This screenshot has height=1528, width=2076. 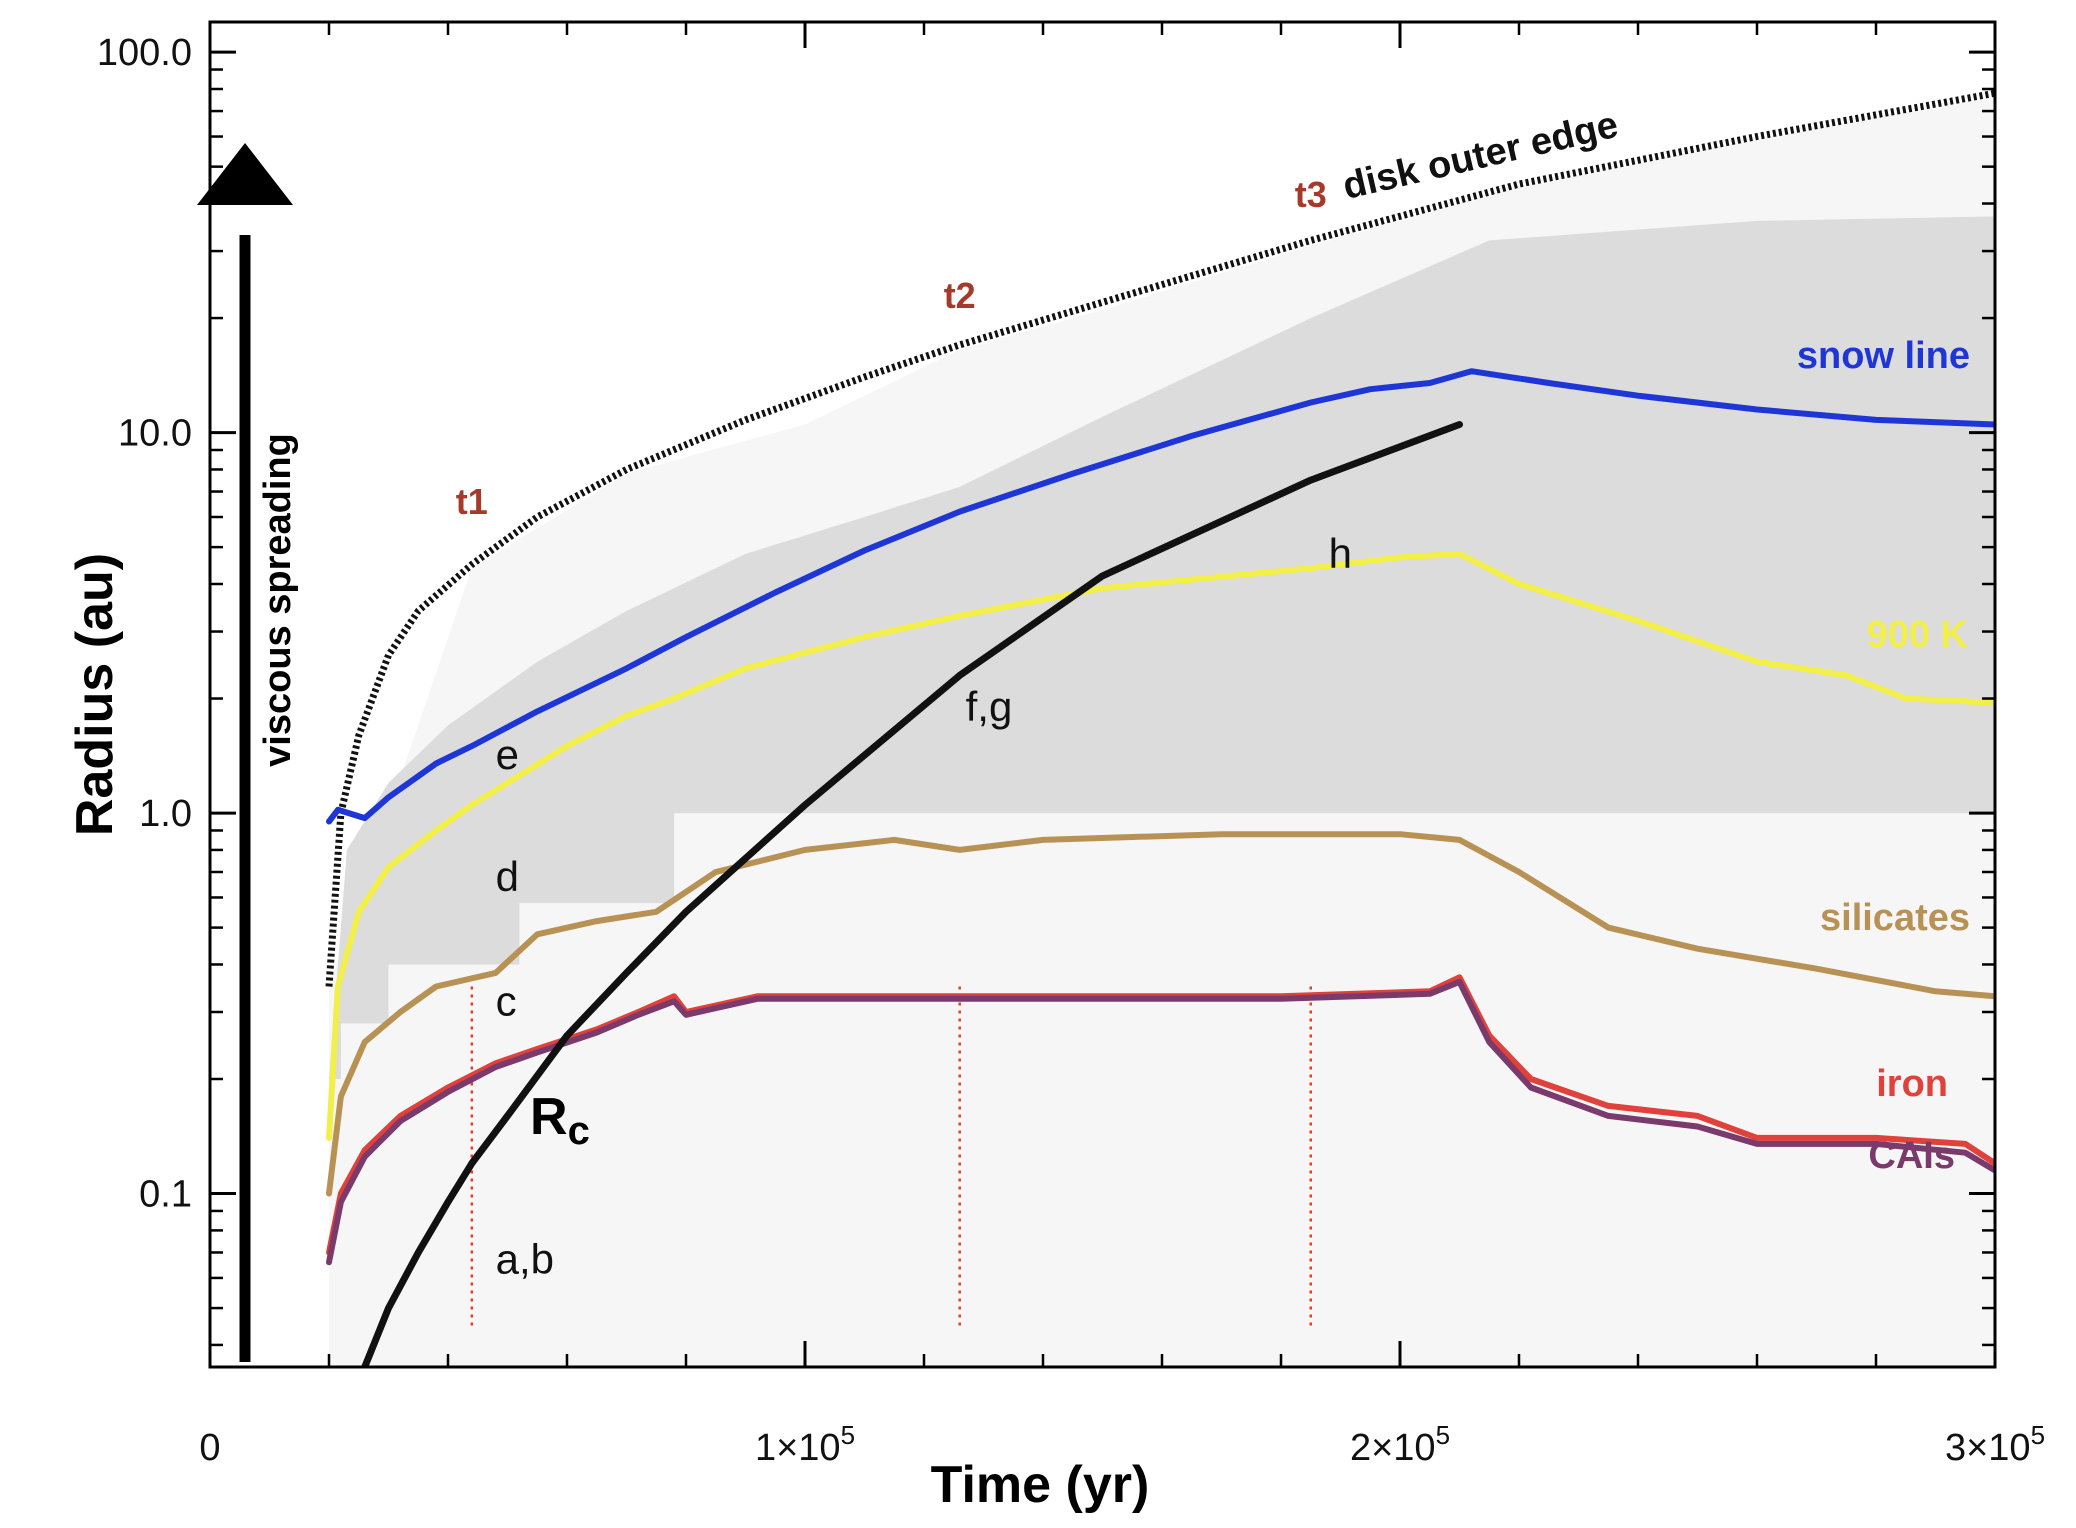 What do you see at coordinates (989, 706) in the screenshot?
I see `annotation-fg: f,g` at bounding box center [989, 706].